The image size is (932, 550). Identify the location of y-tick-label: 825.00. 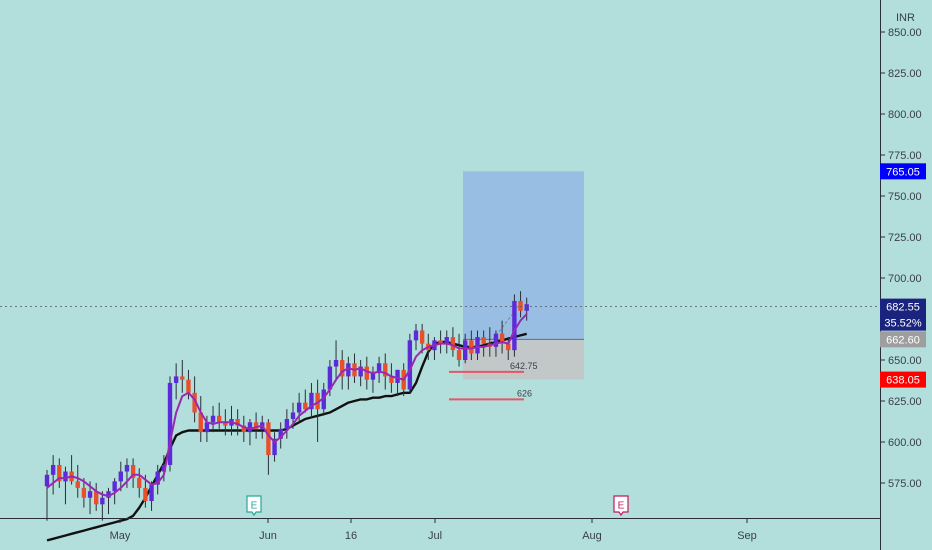
(905, 74).